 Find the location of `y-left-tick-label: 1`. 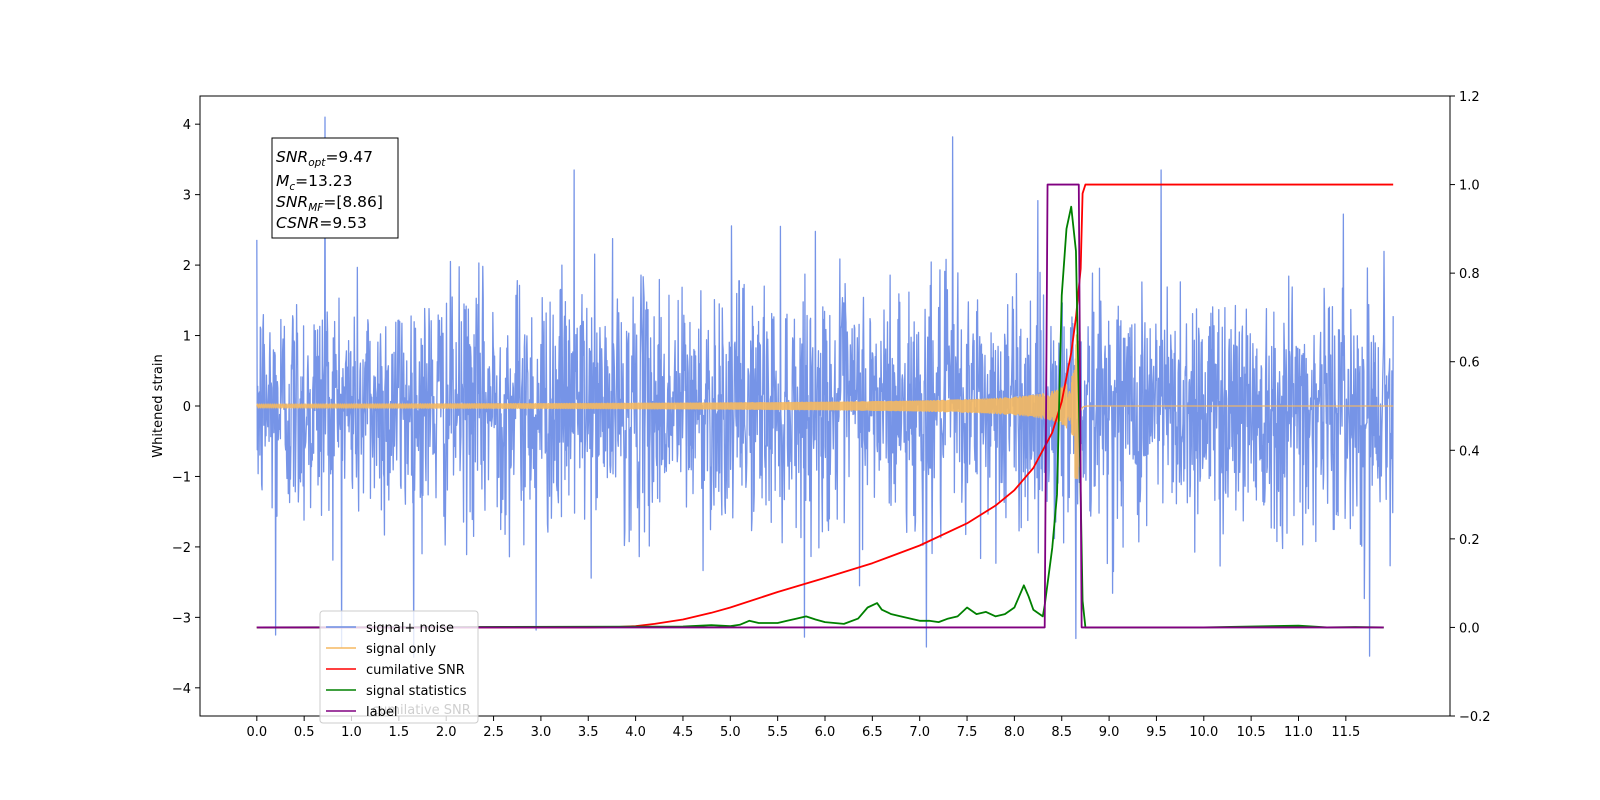

y-left-tick-label: 1 is located at coordinates (187, 337).